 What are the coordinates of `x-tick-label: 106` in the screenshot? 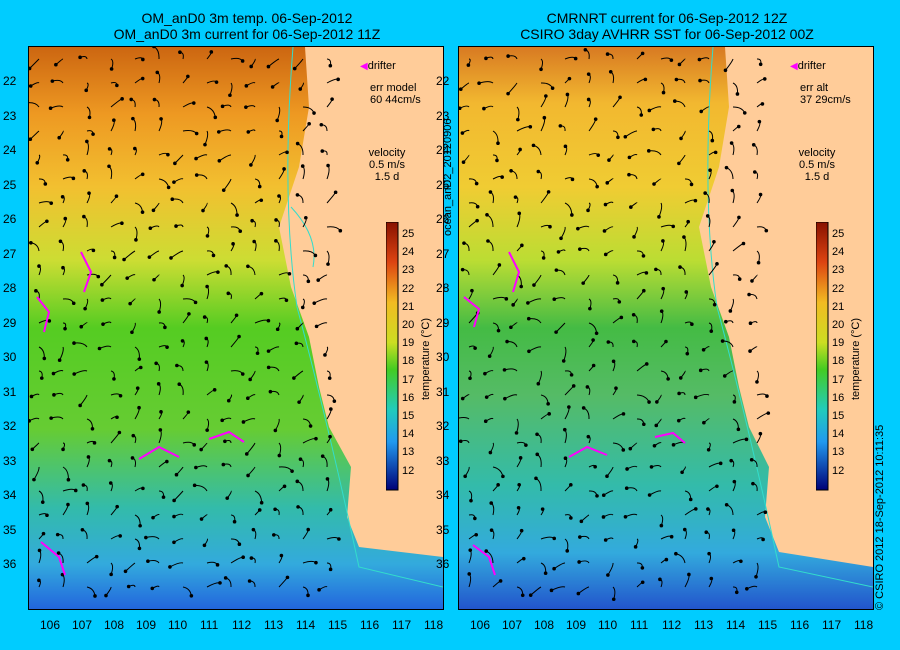 It's located at (50, 625).